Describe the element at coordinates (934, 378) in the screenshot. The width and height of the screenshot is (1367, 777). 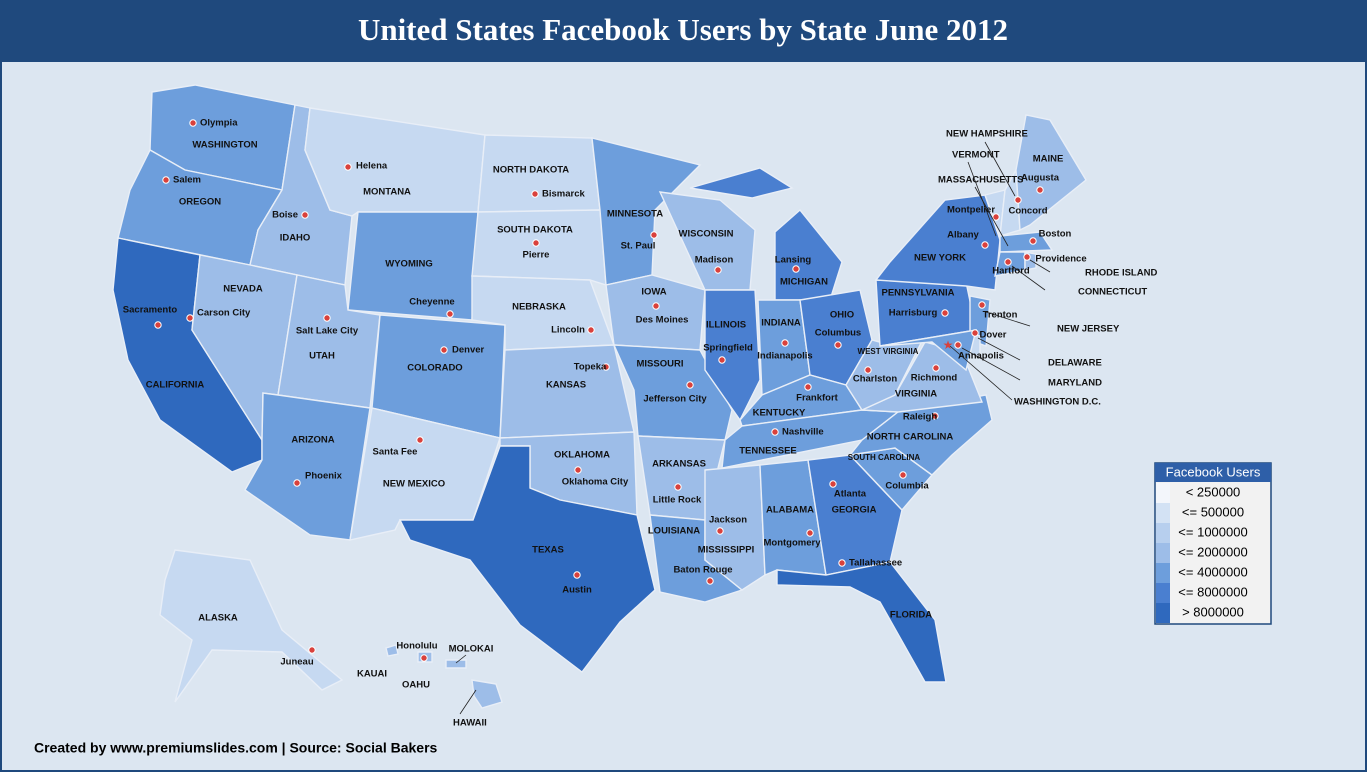
I see `capital-name: Richmond` at that location.